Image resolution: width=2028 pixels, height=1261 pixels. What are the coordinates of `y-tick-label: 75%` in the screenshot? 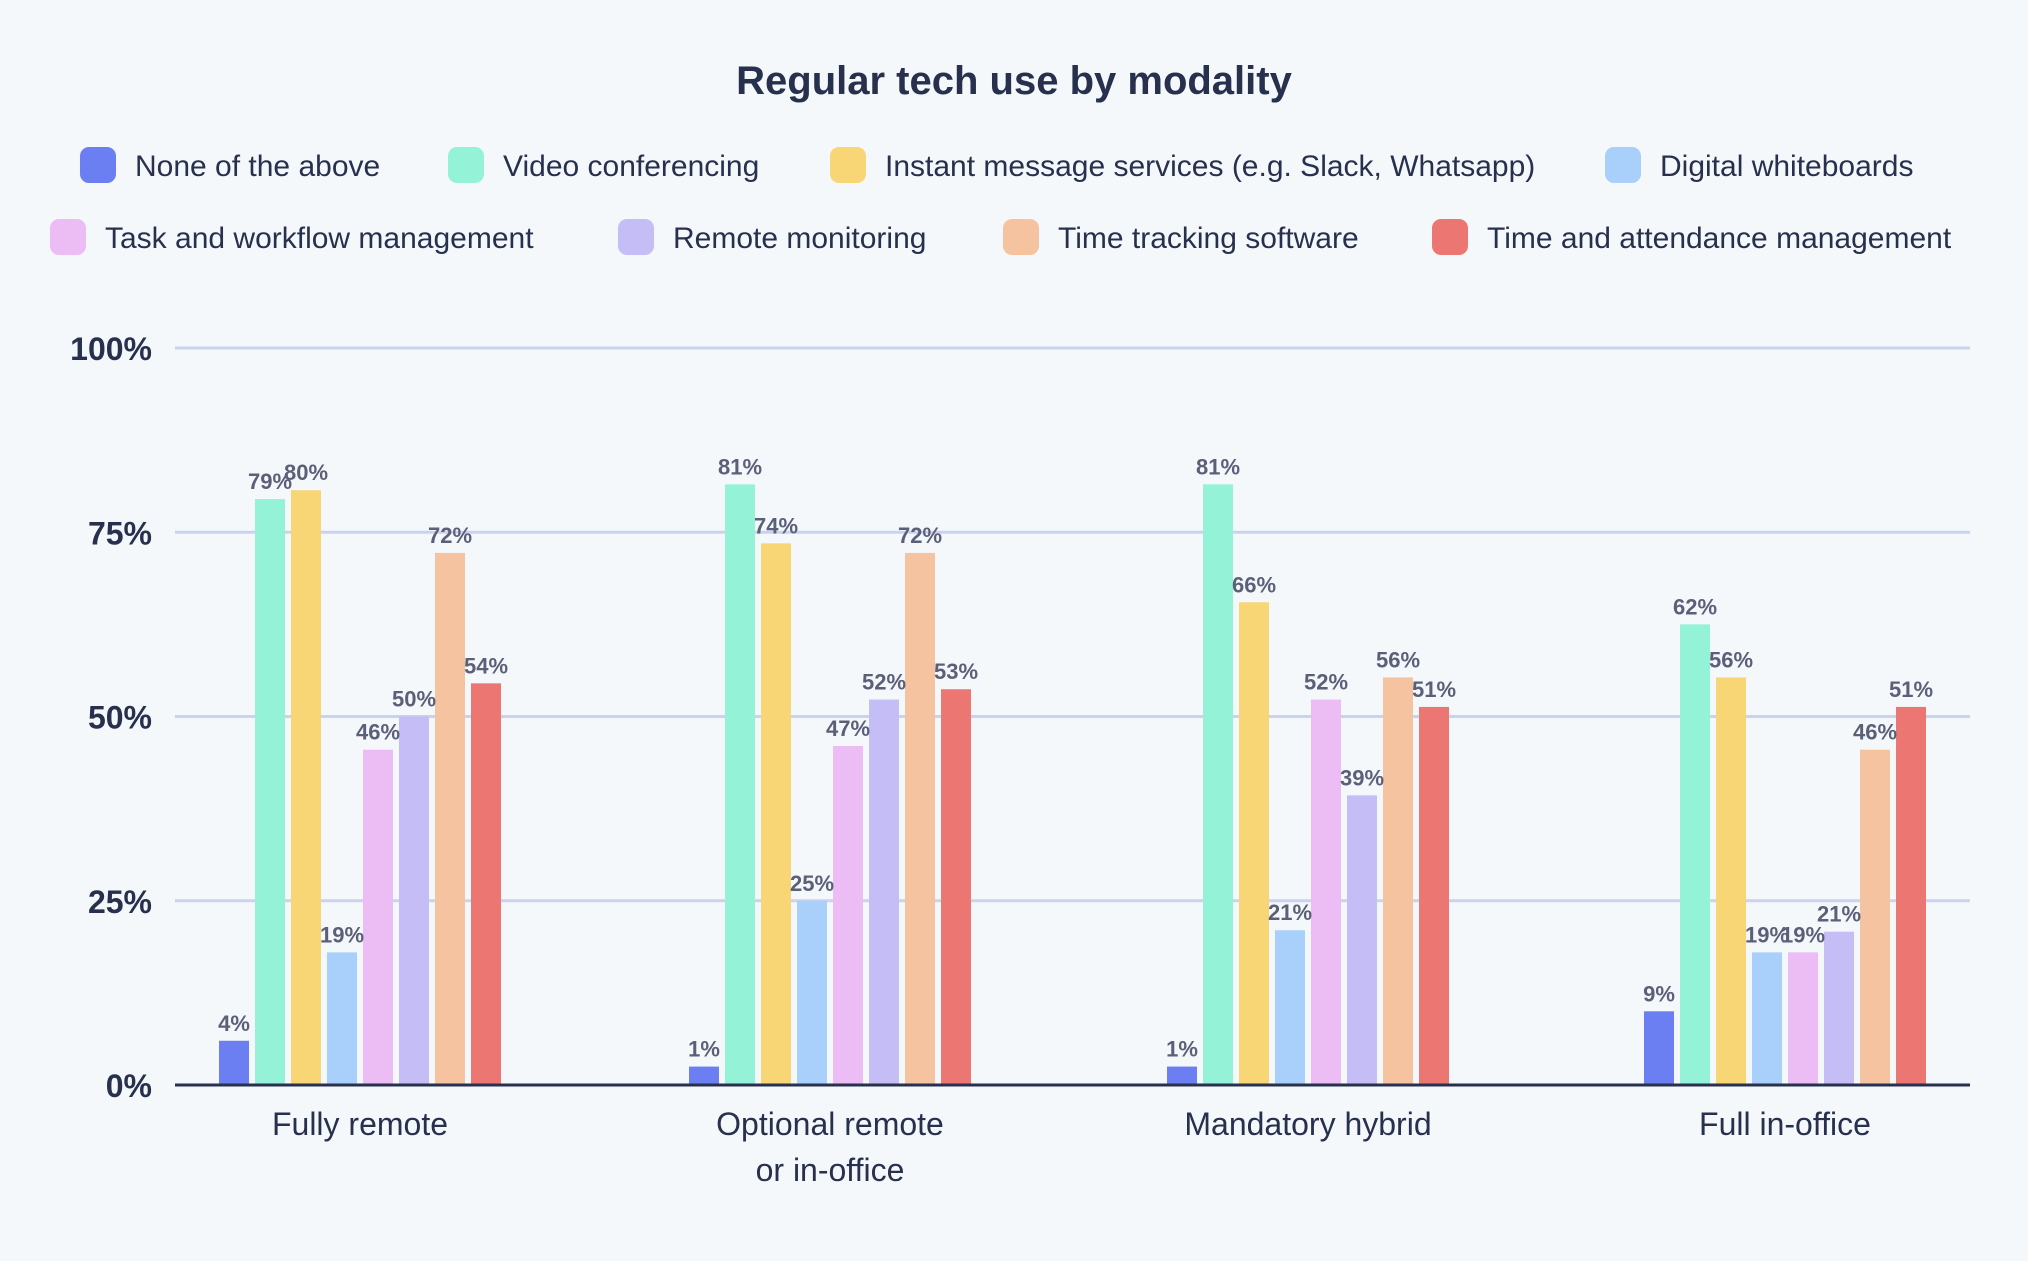 It's located at (120, 533).